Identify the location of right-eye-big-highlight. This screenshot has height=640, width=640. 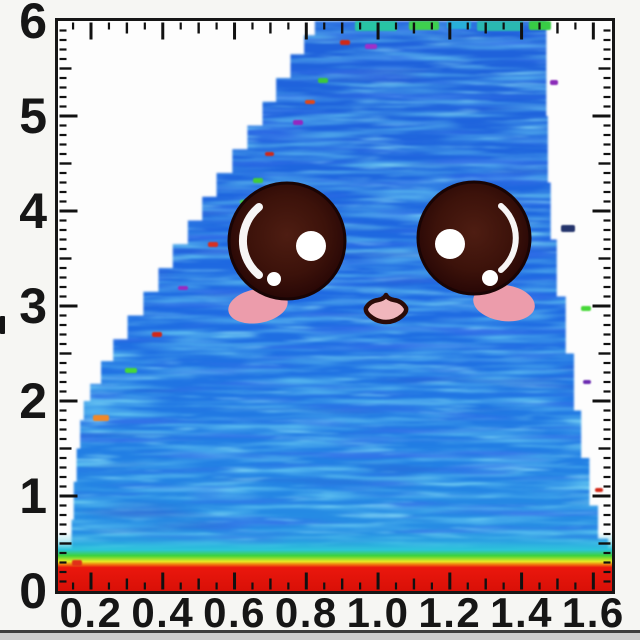
(450, 244).